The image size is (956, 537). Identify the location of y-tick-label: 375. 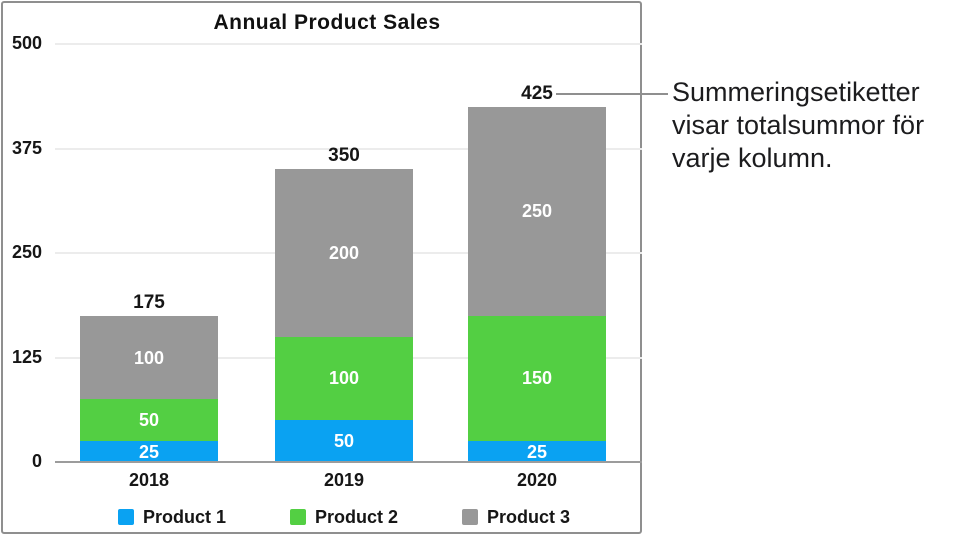
(26, 147).